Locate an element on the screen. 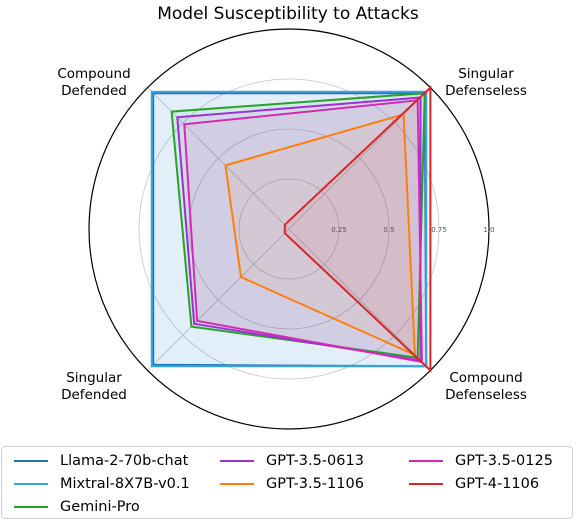 The width and height of the screenshot is (576, 522). legend-item: GPT-4-1106 is located at coordinates (474, 484).